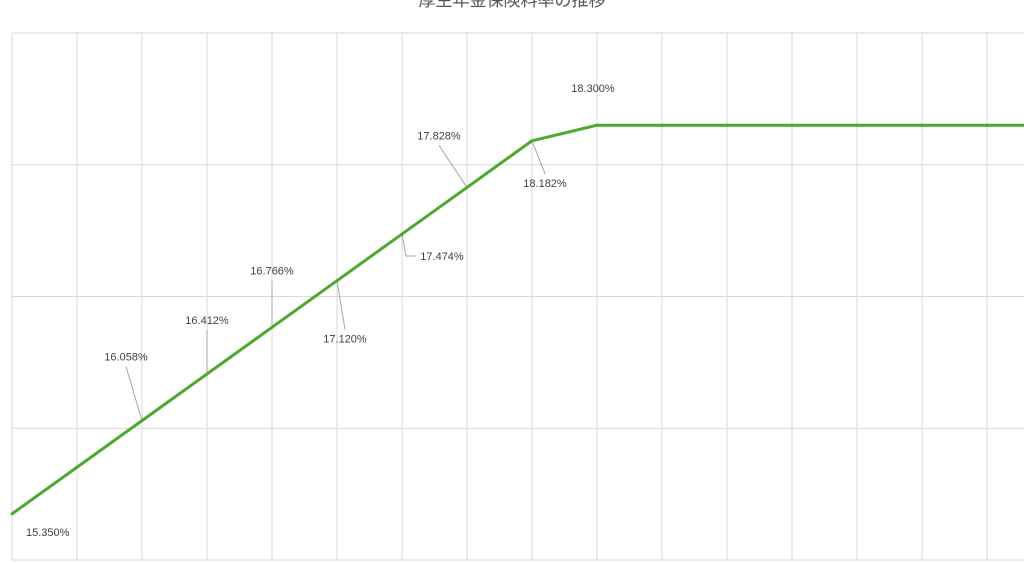 This screenshot has height=563, width=1024. What do you see at coordinates (442, 257) in the screenshot?
I see `data-label: 17.474%` at bounding box center [442, 257].